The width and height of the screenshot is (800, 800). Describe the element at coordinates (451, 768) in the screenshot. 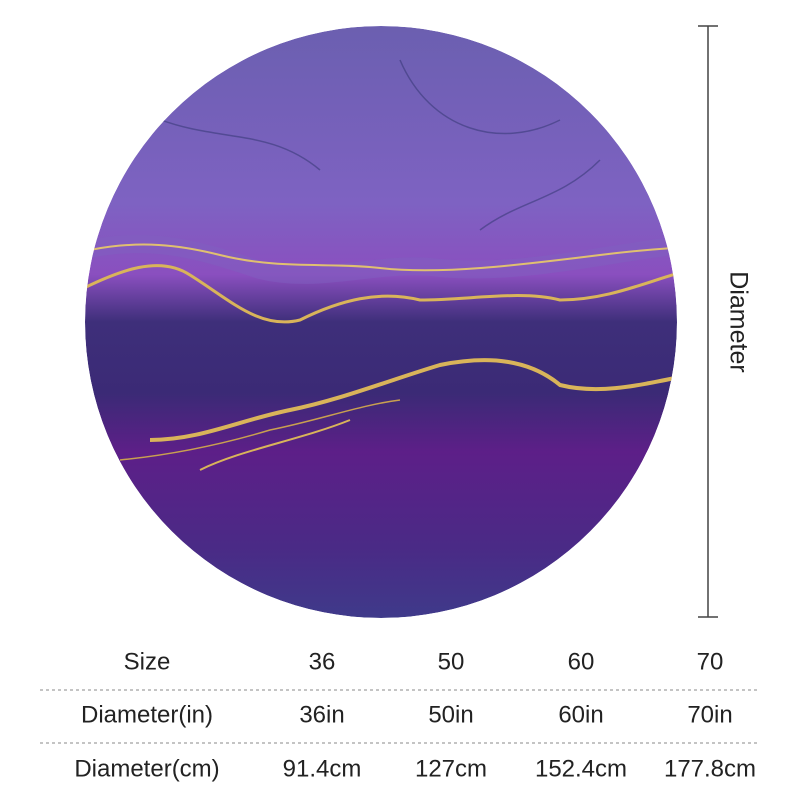

I see `table-cell: 127cm` at that location.